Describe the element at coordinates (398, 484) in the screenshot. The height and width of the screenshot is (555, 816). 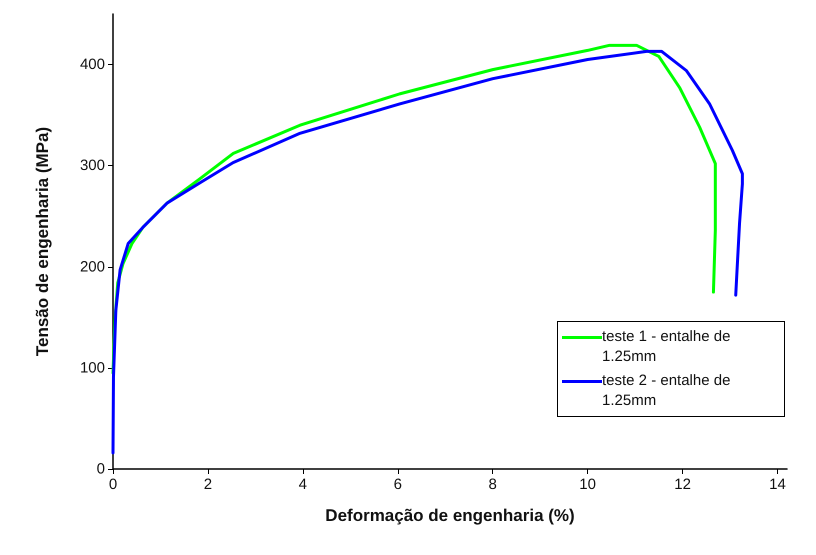
I see `x-tick-label: 6` at that location.